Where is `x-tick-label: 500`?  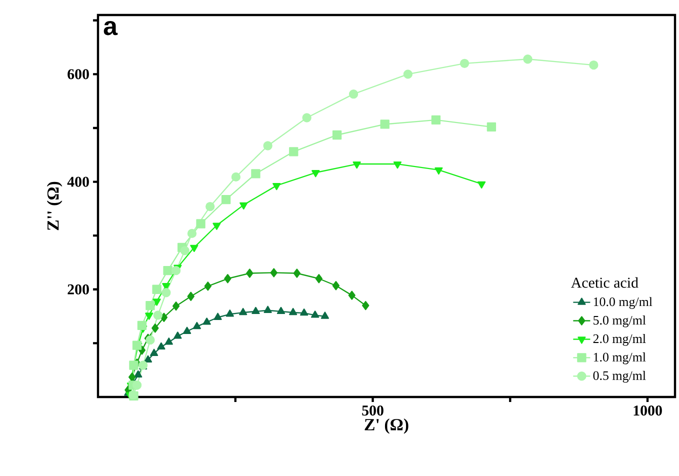
x-tick-label: 500 is located at coordinates (373, 411).